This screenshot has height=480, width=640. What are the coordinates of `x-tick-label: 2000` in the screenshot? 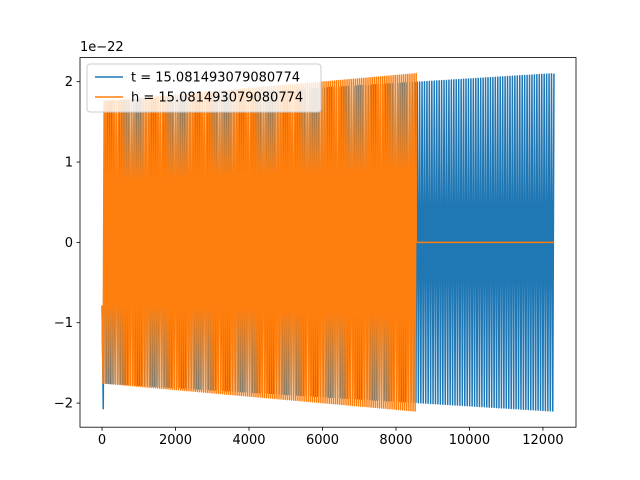 It's located at (175, 440).